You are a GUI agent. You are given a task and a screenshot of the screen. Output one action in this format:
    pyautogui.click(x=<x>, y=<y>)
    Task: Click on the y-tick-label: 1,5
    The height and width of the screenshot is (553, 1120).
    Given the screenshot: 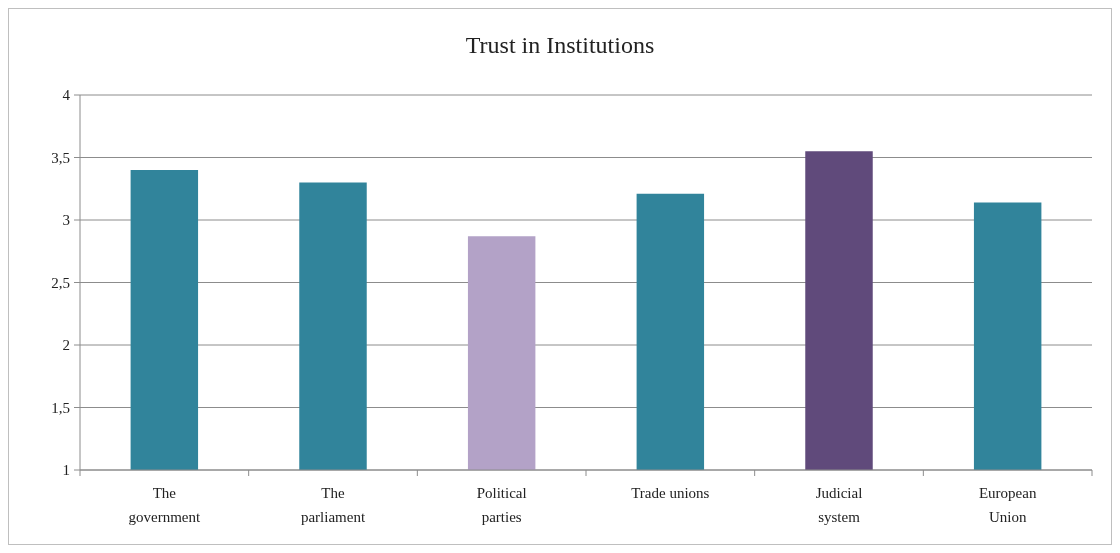 What is the action you would take?
    pyautogui.click(x=60, y=407)
    